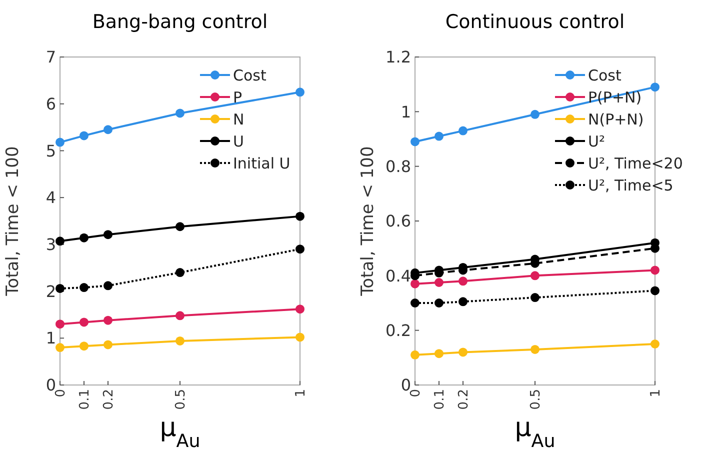 This screenshot has width=705, height=457. What do you see at coordinates (631, 185) in the screenshot?
I see `legend-label: U², Time<5` at bounding box center [631, 185].